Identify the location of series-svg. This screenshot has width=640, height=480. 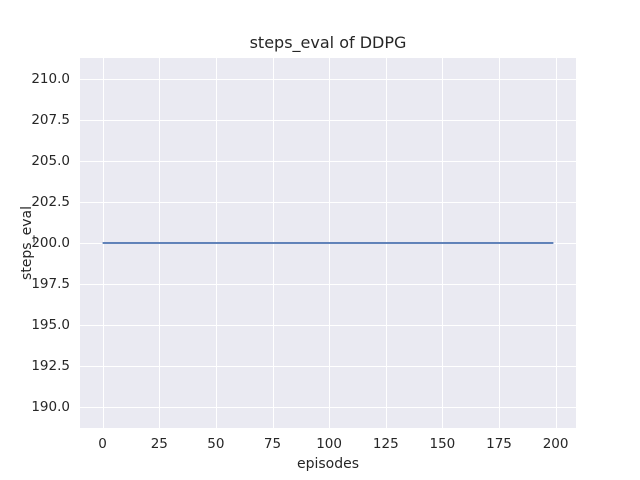
(328, 243).